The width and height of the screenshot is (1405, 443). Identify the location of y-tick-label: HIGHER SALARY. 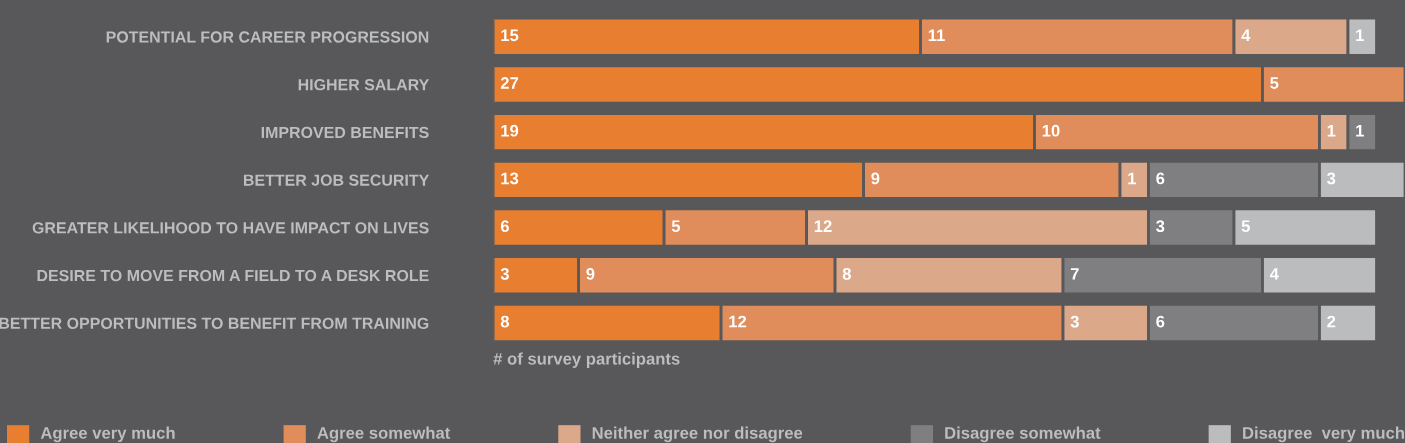
(364, 85).